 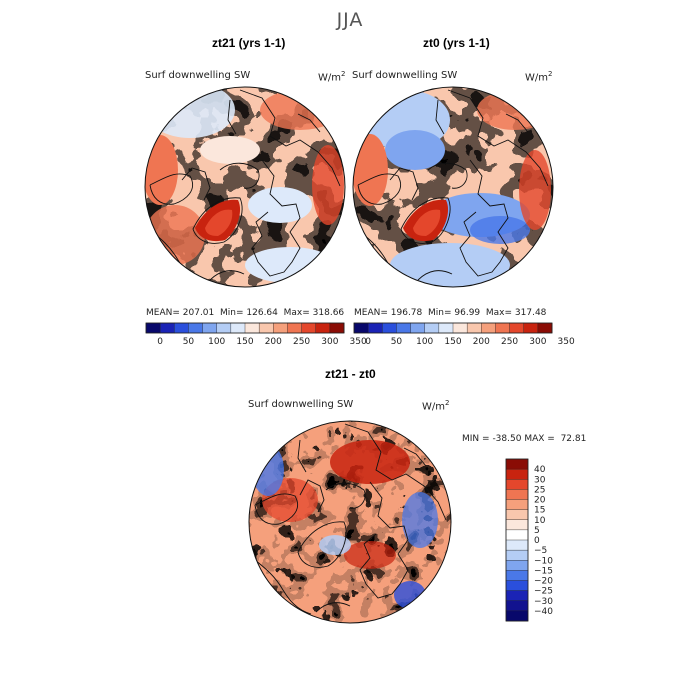 What do you see at coordinates (424, 342) in the screenshot?
I see `colorbar-2-tick-label: 100` at bounding box center [424, 342].